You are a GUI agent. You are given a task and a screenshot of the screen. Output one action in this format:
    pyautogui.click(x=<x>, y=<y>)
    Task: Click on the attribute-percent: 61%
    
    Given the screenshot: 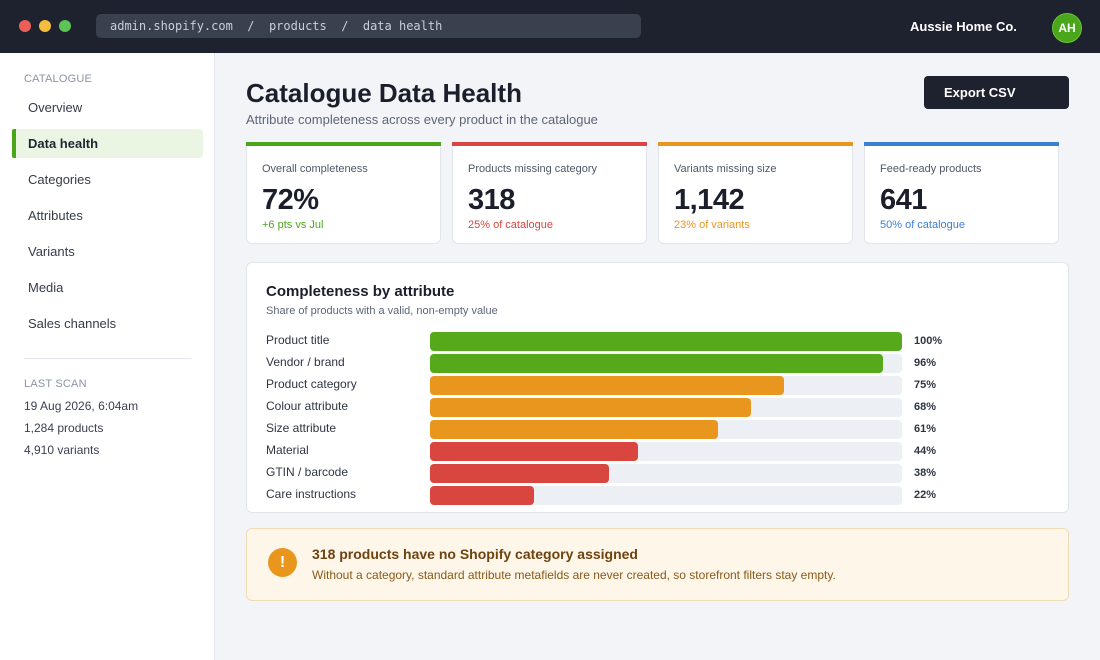 What is the action you would take?
    pyautogui.click(x=925, y=429)
    